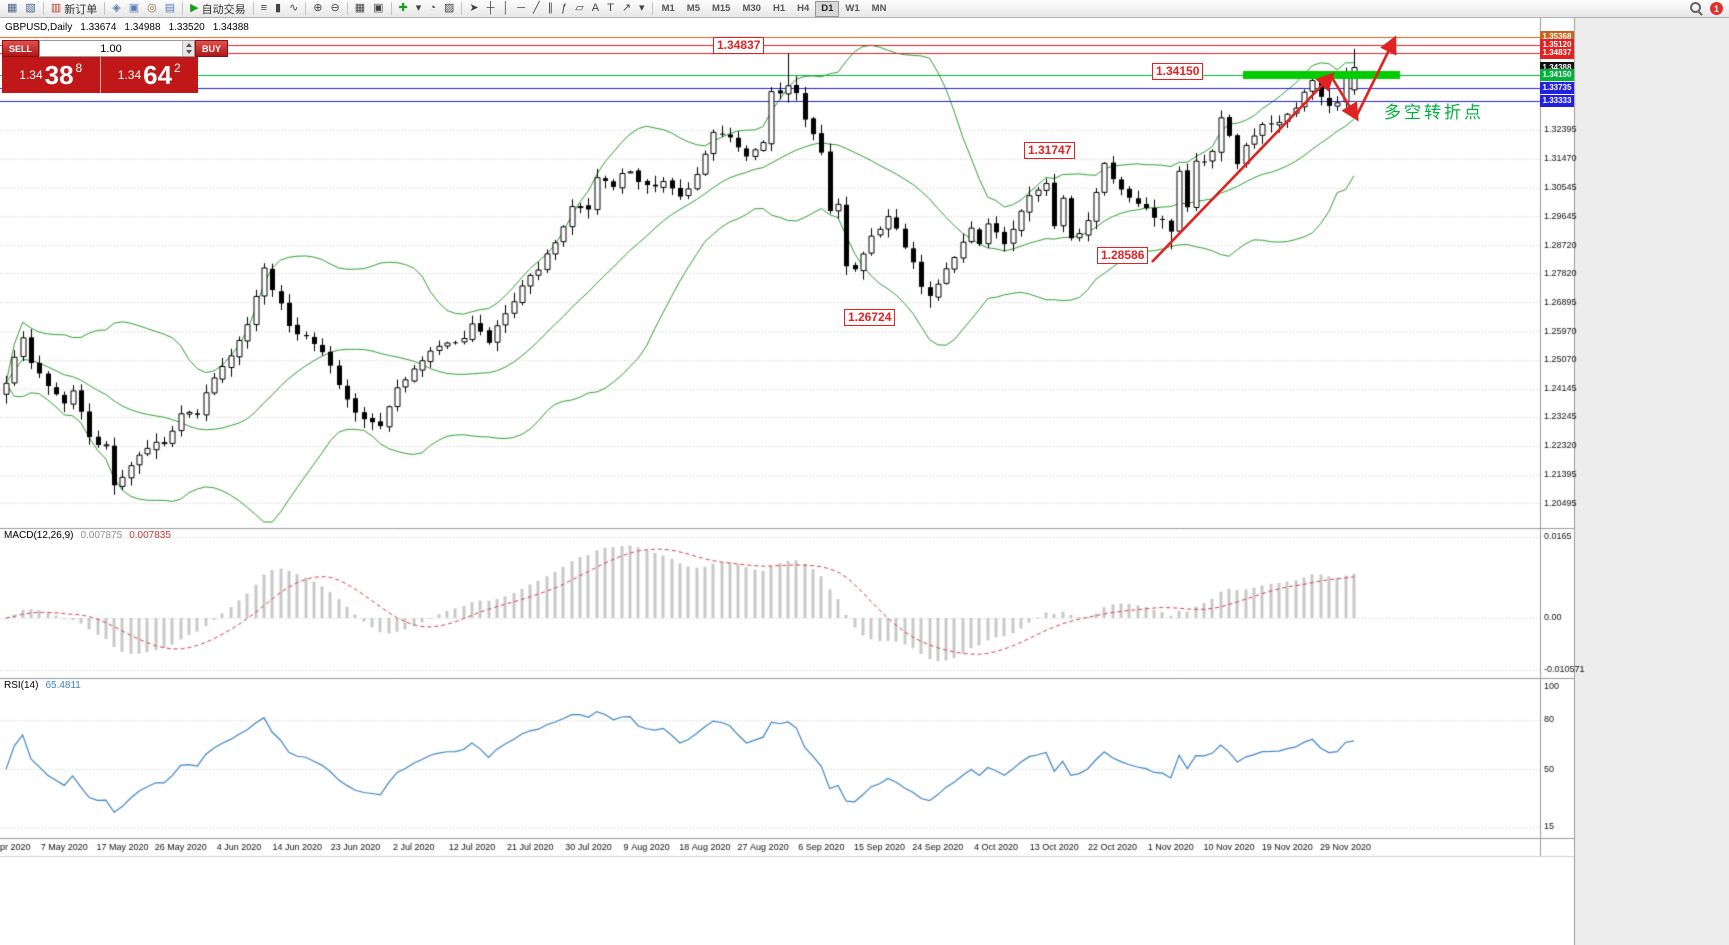 This screenshot has height=945, width=1729. I want to click on autotrading-icon: ▶, so click(194, 8).